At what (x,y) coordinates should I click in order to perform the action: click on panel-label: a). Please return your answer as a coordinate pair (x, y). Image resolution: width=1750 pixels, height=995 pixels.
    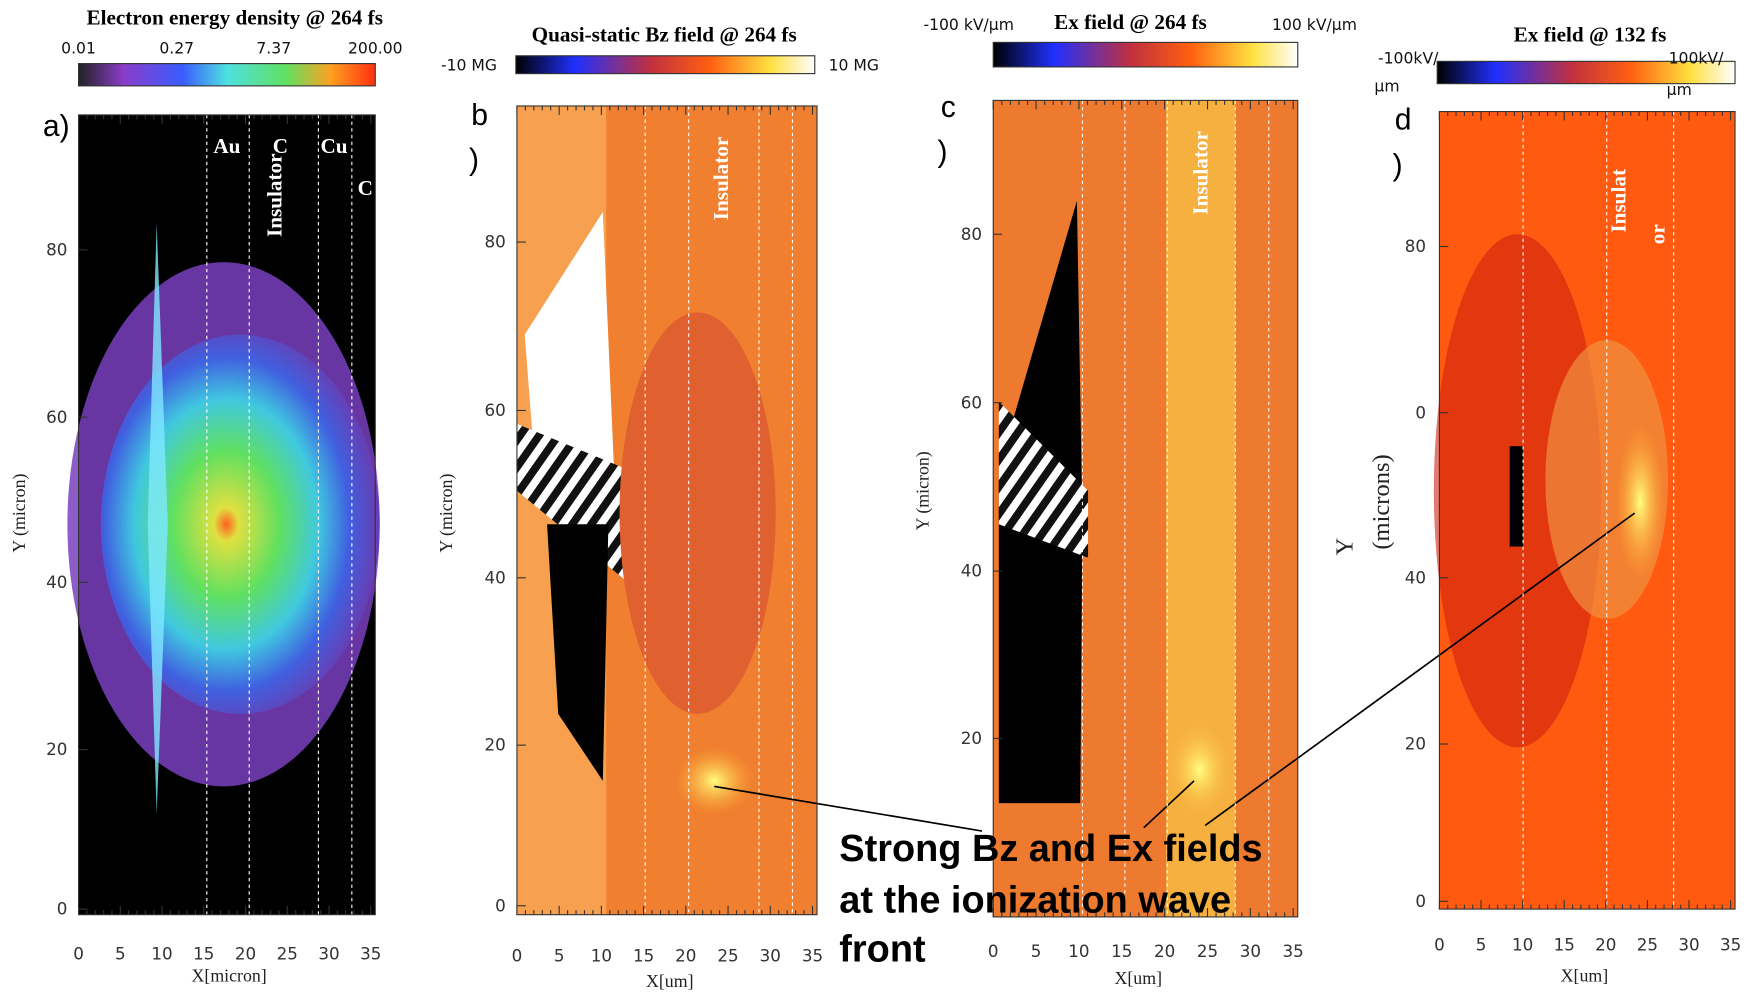
    Looking at the image, I should click on (56, 126).